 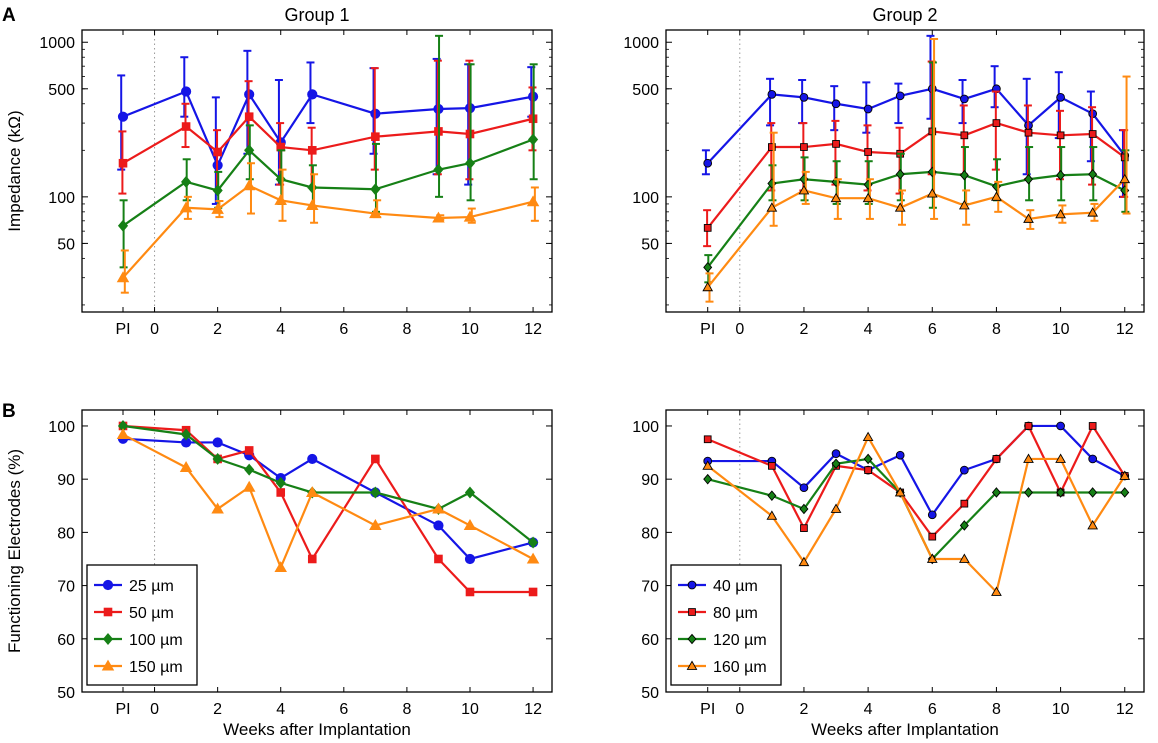 What do you see at coordinates (645, 90) in the screenshot?
I see `y-tick-label: 500` at bounding box center [645, 90].